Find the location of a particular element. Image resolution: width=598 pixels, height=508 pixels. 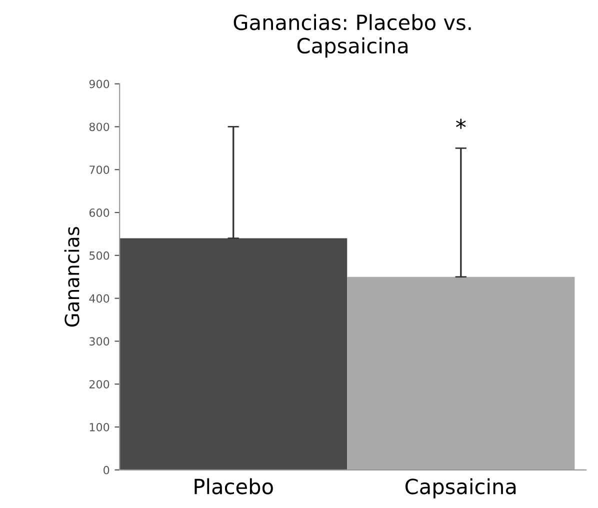

y-tick-label: 600 is located at coordinates (99, 212).